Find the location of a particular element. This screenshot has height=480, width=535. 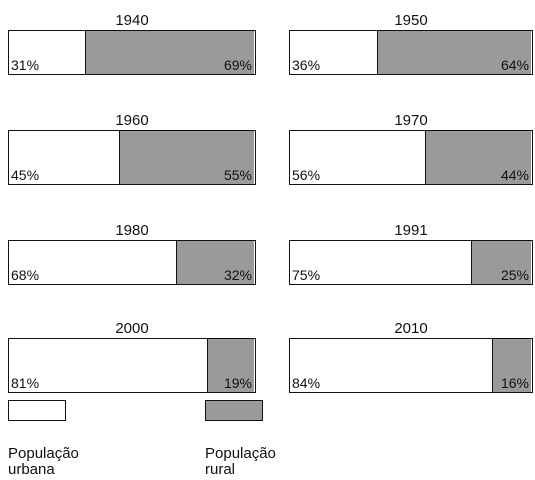

bar-segment: 56% is located at coordinates (357, 157).